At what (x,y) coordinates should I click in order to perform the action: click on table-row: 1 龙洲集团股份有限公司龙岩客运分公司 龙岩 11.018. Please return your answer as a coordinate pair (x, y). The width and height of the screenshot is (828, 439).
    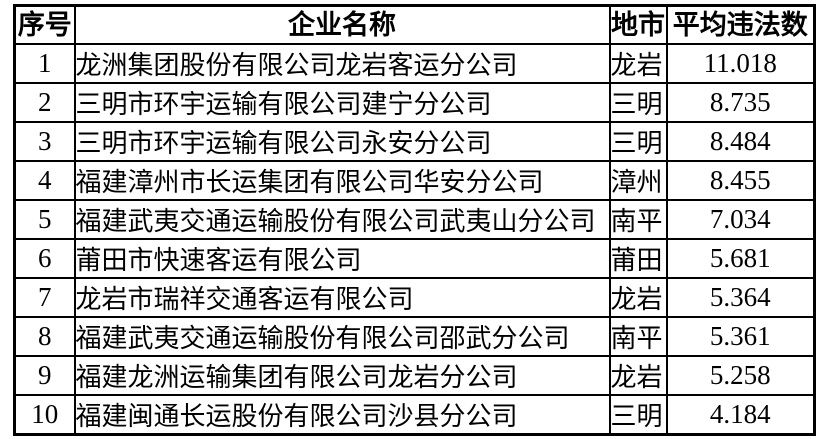
    Looking at the image, I should click on (414, 63).